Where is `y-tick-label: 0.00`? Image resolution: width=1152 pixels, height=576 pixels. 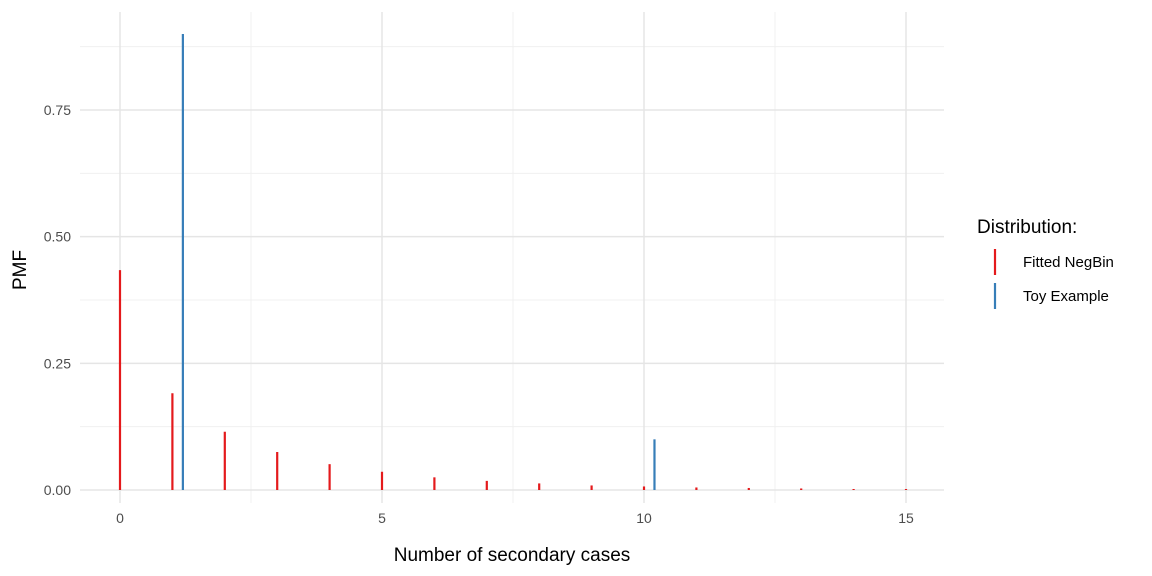
y-tick-label: 0.00 is located at coordinates (57, 490).